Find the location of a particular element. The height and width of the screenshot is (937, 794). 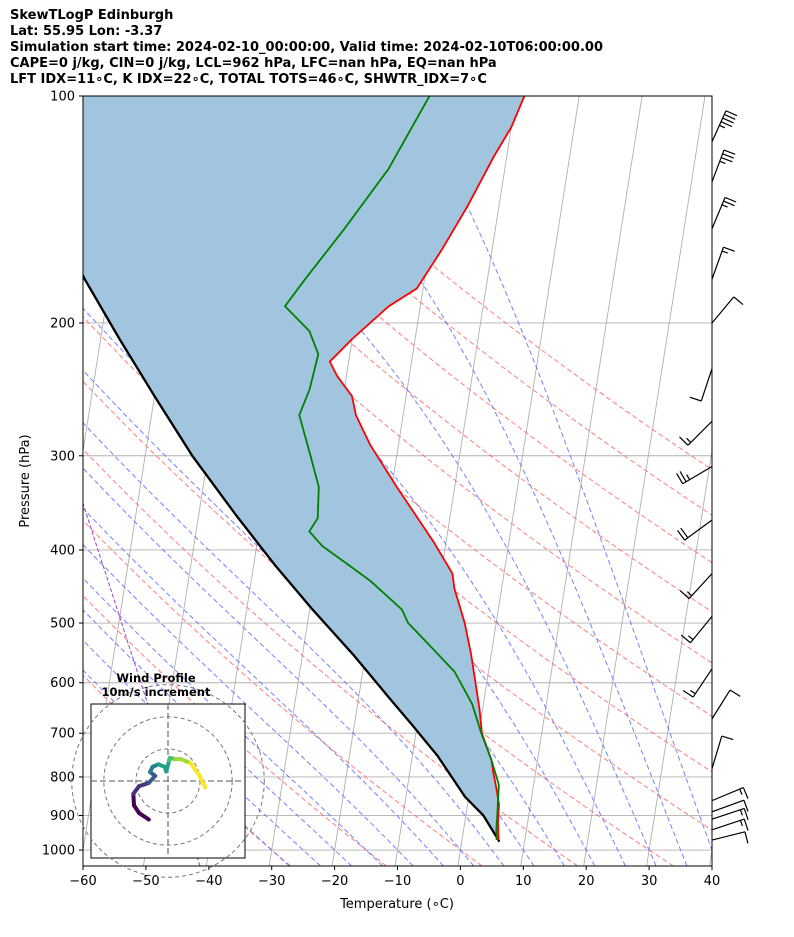

x-tick-label: 20 is located at coordinates (586, 881).